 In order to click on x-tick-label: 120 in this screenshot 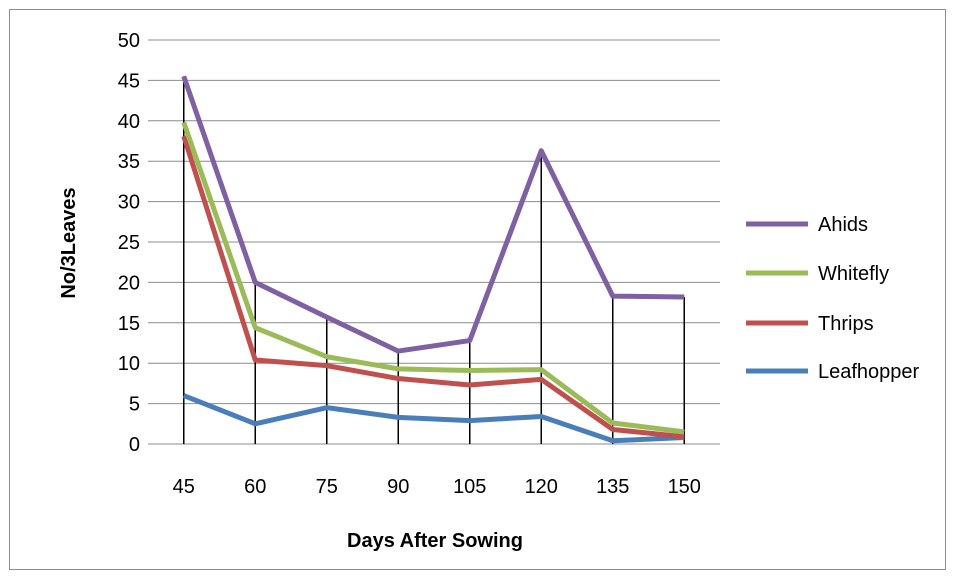, I will do `click(541, 487)`.